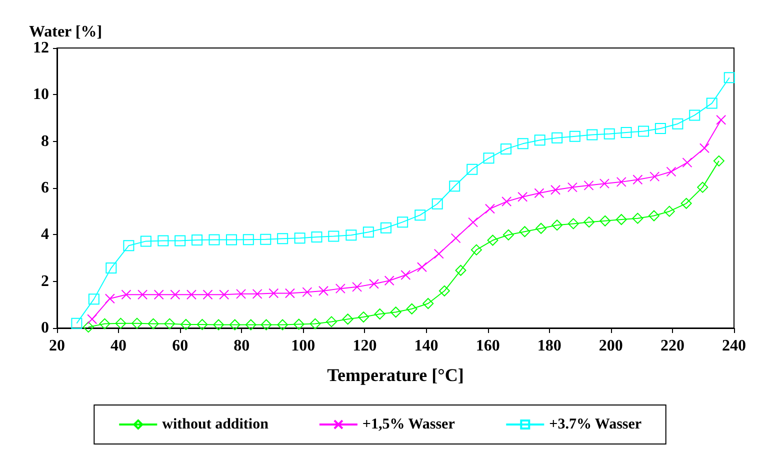  Describe the element at coordinates (57, 346) in the screenshot. I see `x-tick-label: 20` at that location.